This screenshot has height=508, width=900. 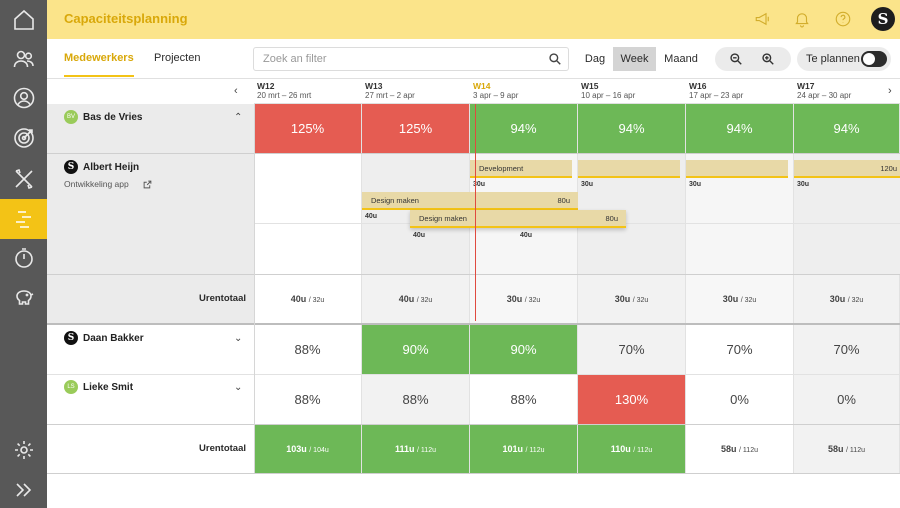 I want to click on total-cell: 101u / 112u, so click(x=524, y=448).